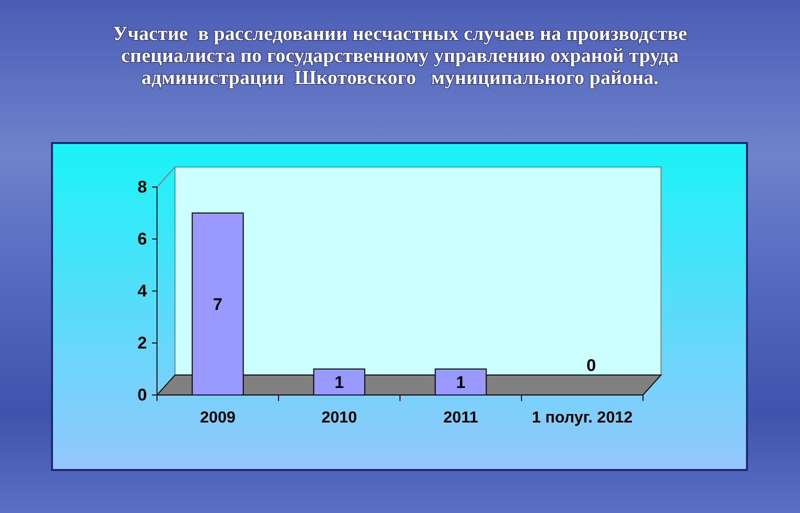  I want to click on y-tick-label: 8, so click(142, 186).